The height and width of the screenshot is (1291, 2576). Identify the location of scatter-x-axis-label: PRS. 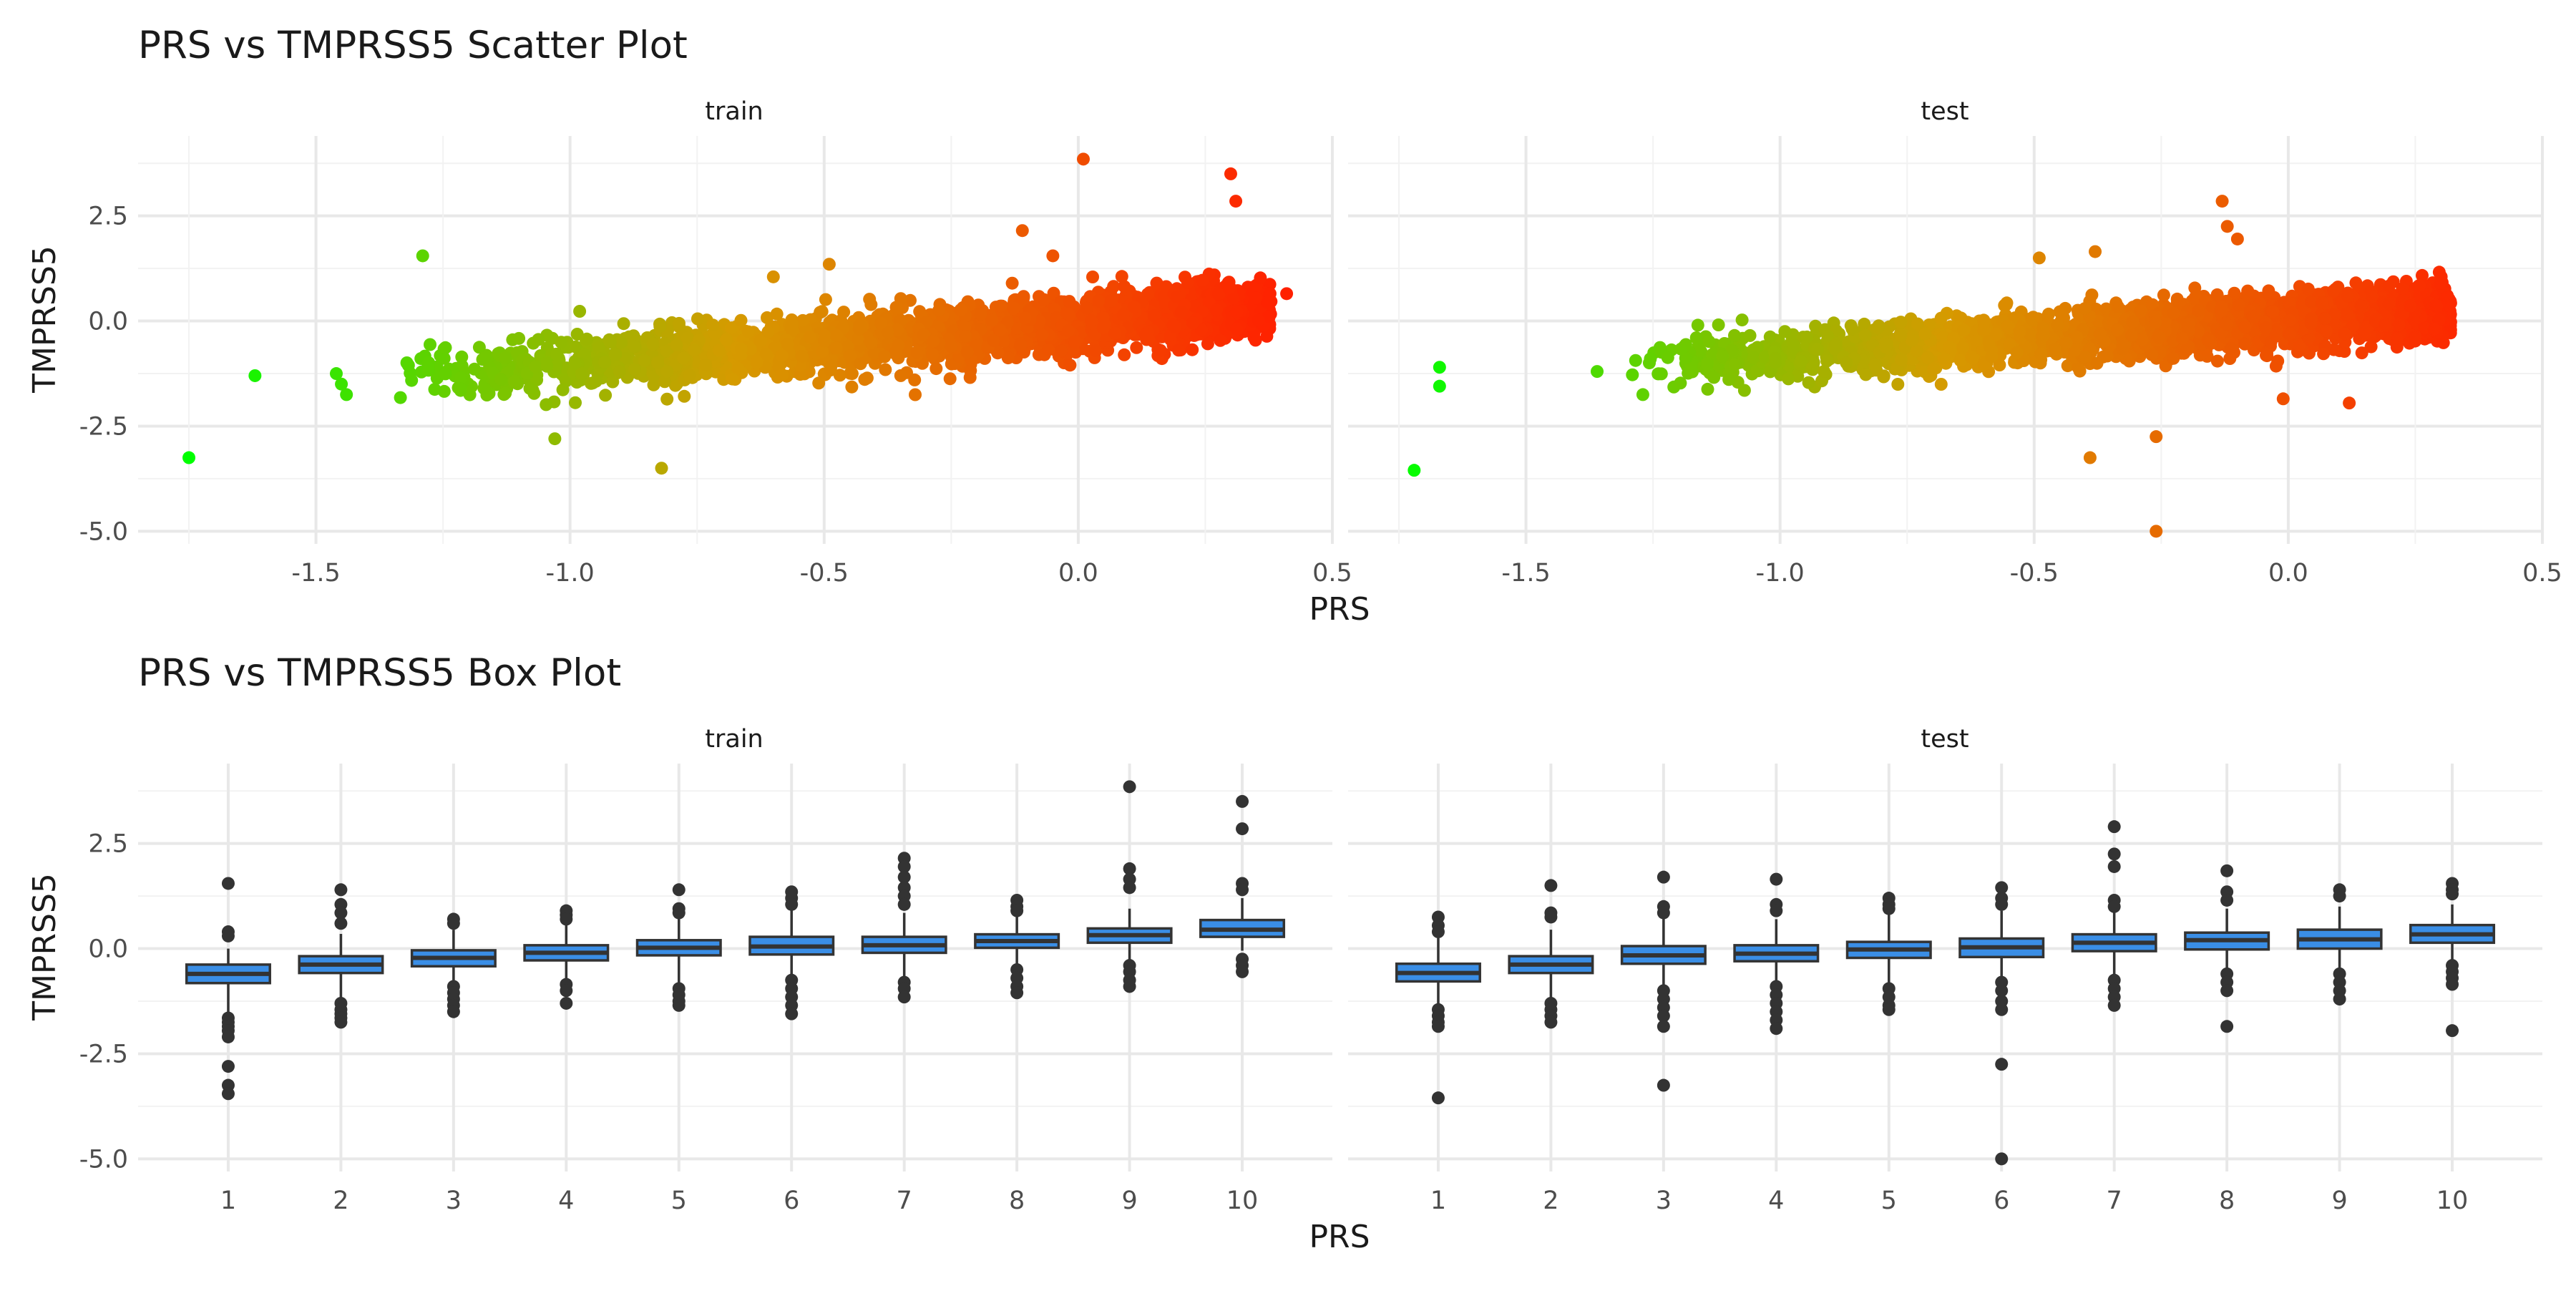
(1339, 609).